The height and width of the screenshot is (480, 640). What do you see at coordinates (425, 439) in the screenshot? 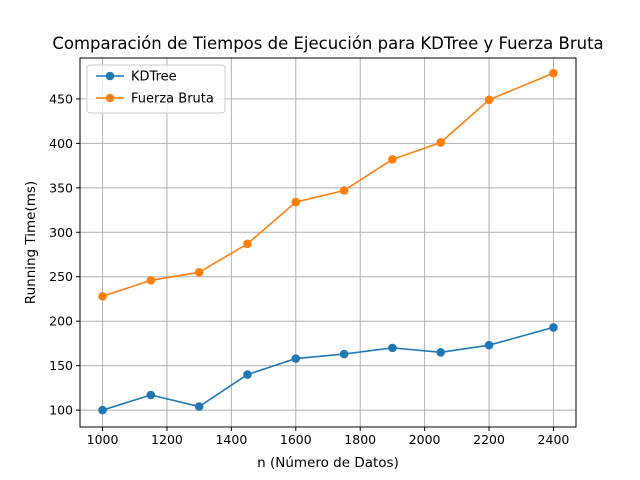
I see `x-tick-label: 2000` at bounding box center [425, 439].